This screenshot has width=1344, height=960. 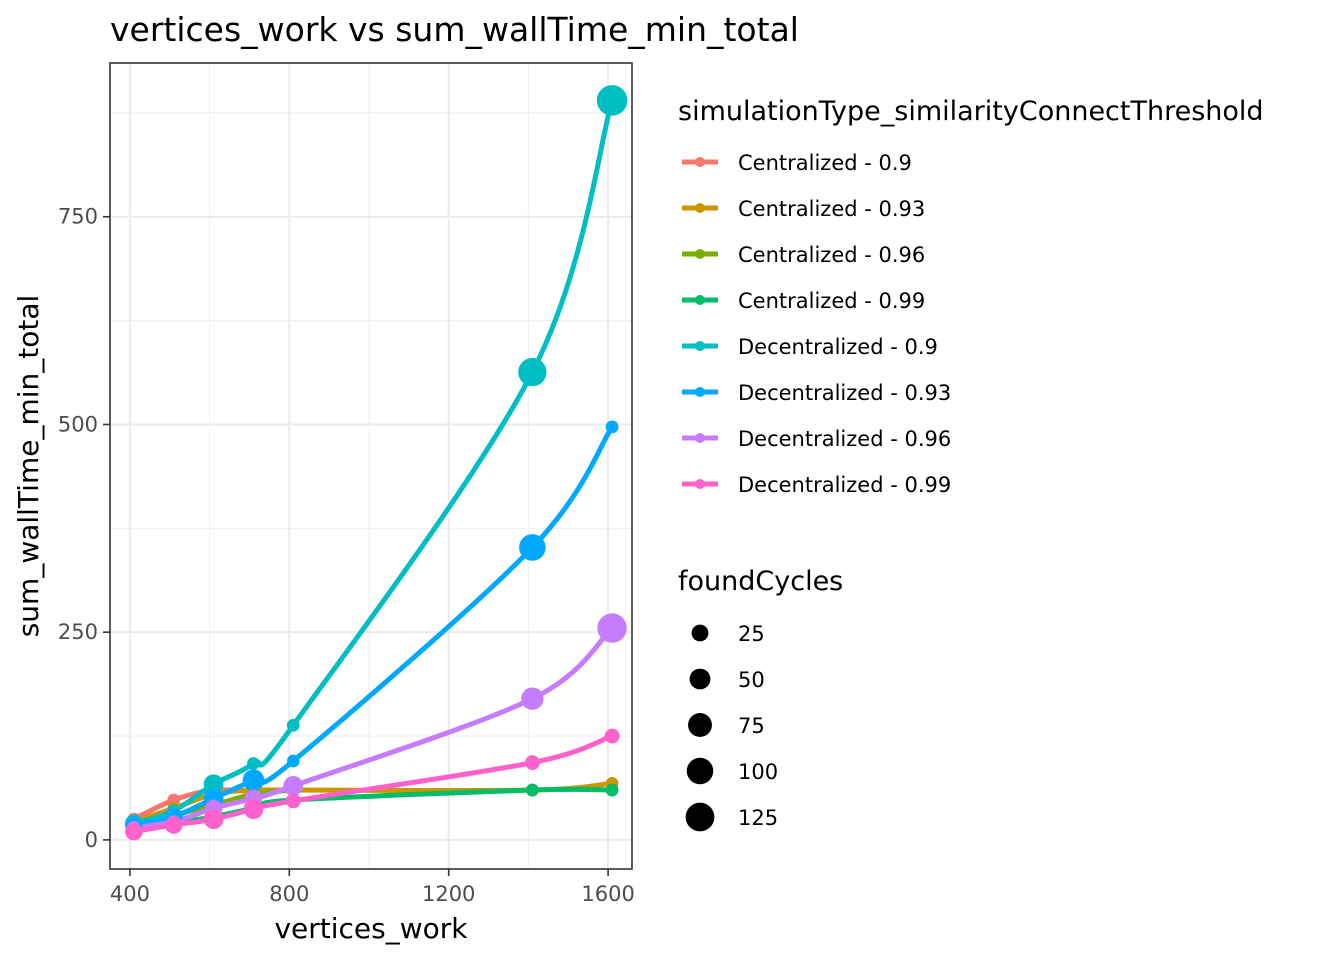 What do you see at coordinates (825, 163) in the screenshot?
I see `legend-label: Centralized - 0.9` at bounding box center [825, 163].